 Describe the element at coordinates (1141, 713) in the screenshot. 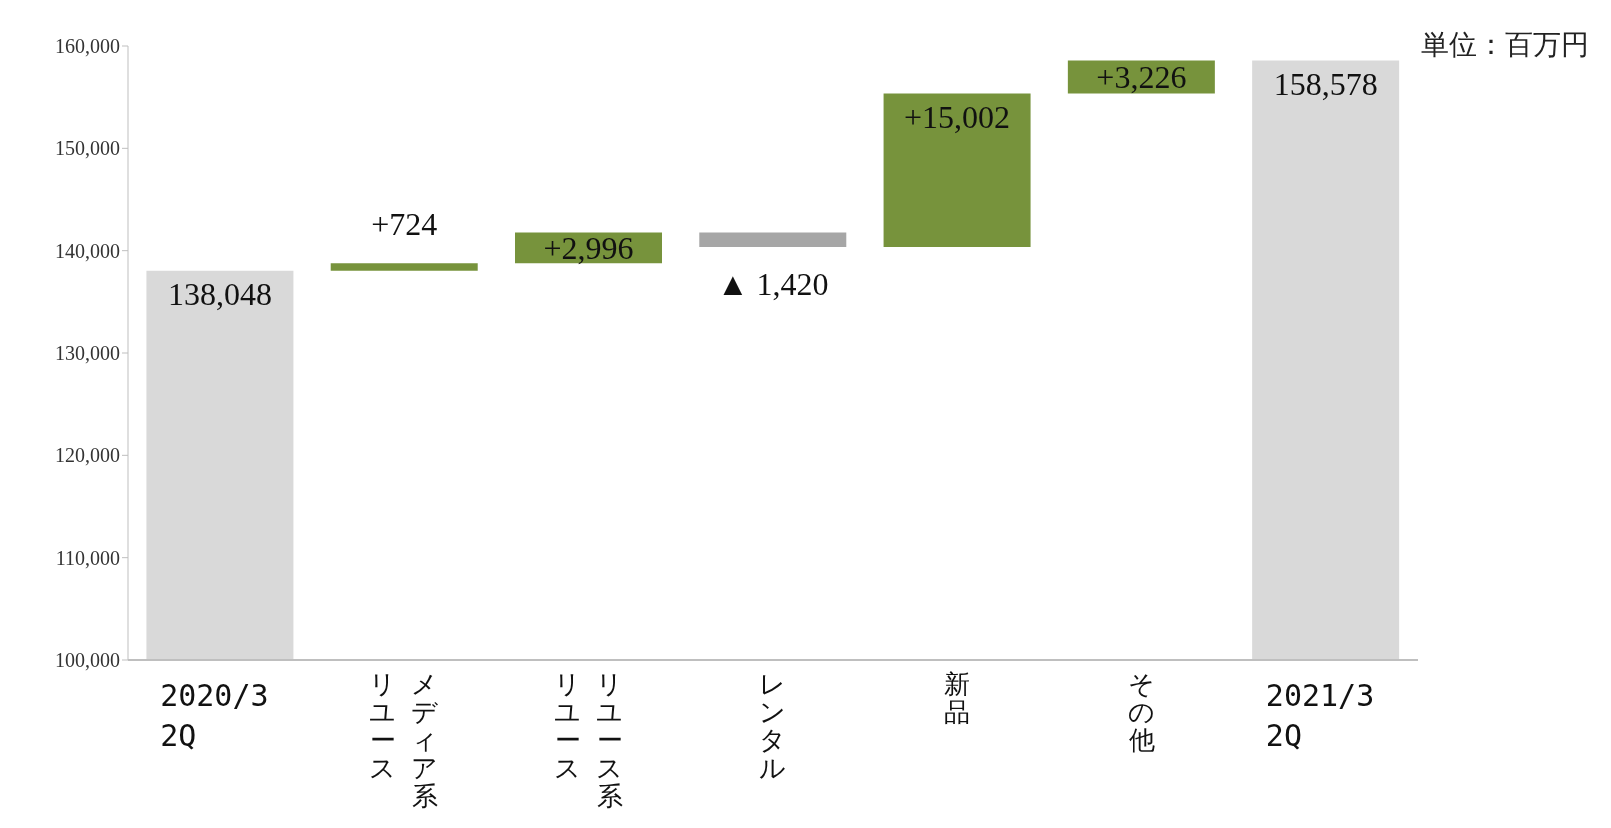

I see `x-tick-label: その他` at that location.